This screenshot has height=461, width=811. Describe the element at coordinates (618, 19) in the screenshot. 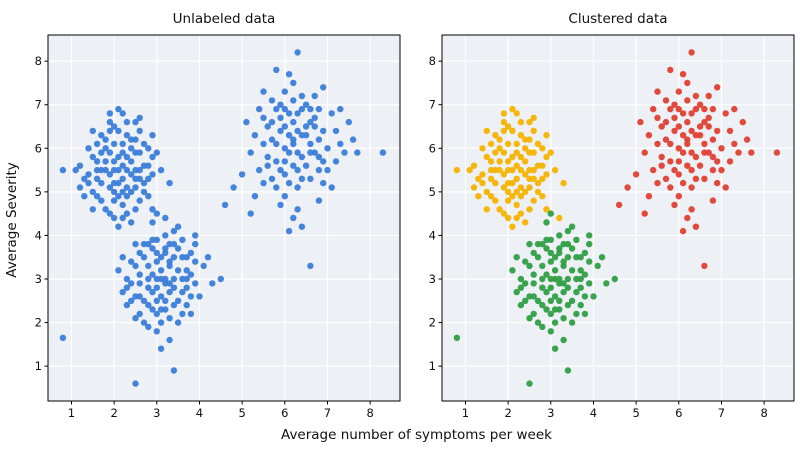

I see `plot-title-clustered: Clustered data` at that location.